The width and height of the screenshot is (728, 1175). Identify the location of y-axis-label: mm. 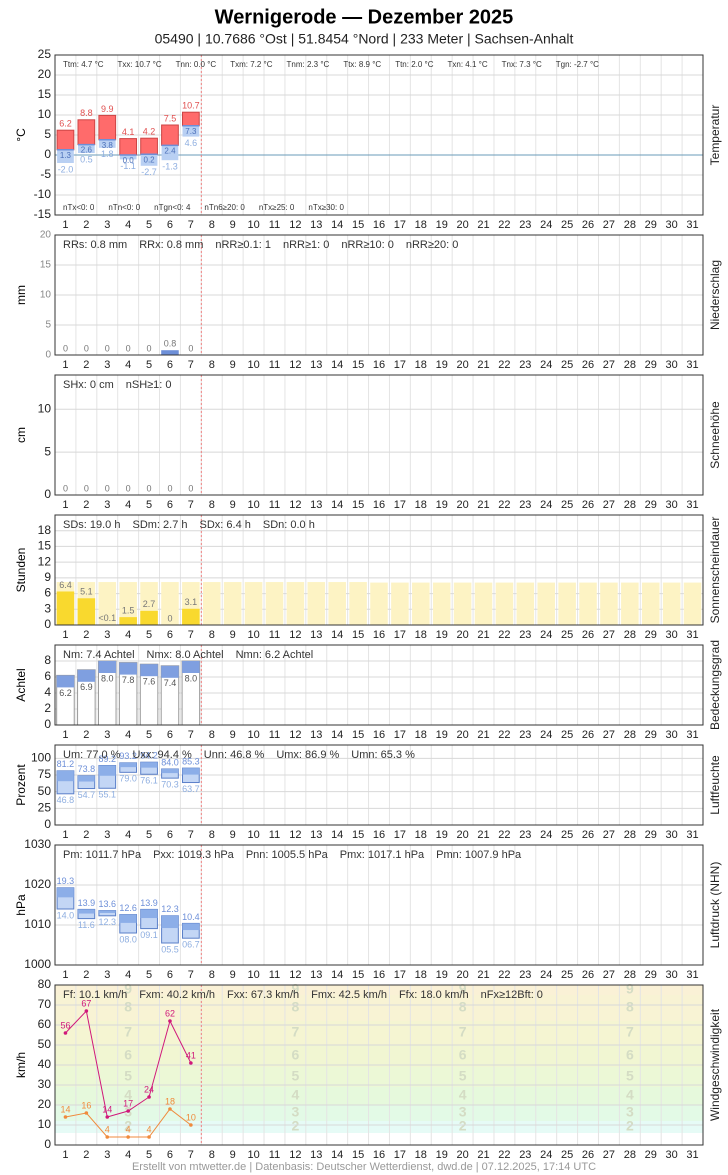
(21, 295).